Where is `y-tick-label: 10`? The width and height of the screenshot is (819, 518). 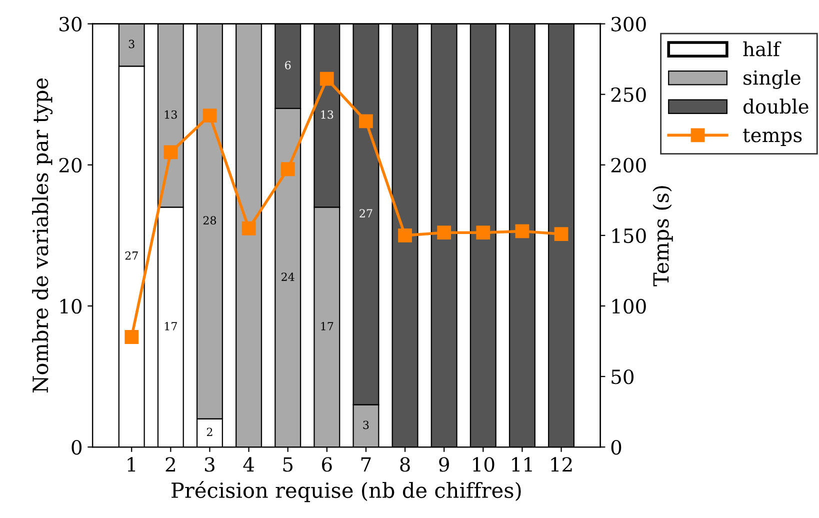 y-tick-label: 10 is located at coordinates (71, 306).